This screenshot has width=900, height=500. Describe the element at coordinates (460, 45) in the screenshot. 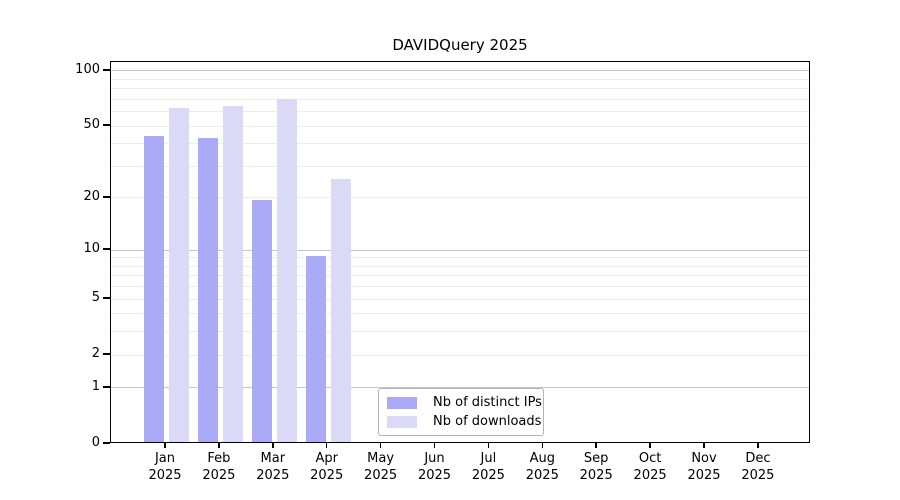

I see `chart-title: DAVIDQuery 2025` at that location.